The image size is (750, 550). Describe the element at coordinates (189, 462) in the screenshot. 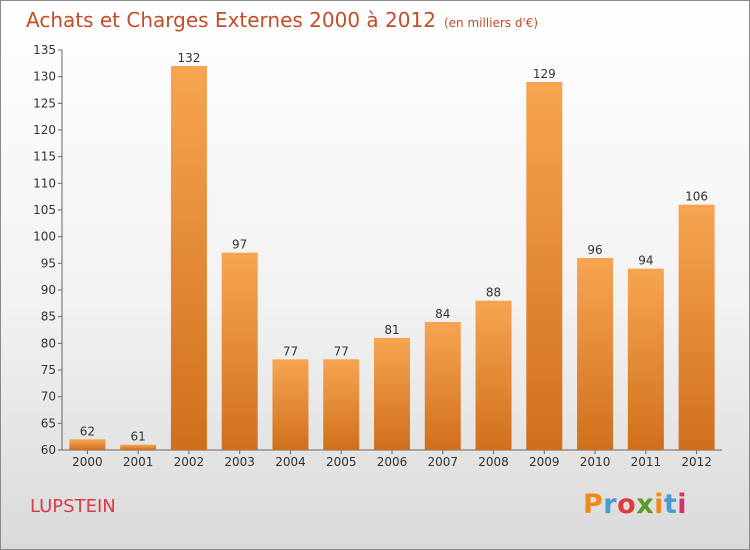

I see `x-tick-label: 2002` at that location.